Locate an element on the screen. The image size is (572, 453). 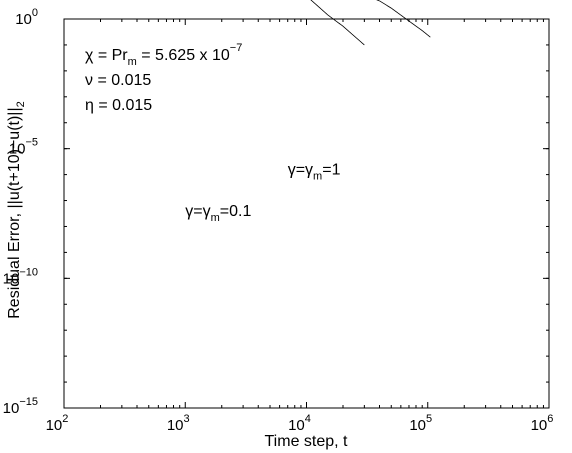
series-label-value: =1 is located at coordinates (331, 170).